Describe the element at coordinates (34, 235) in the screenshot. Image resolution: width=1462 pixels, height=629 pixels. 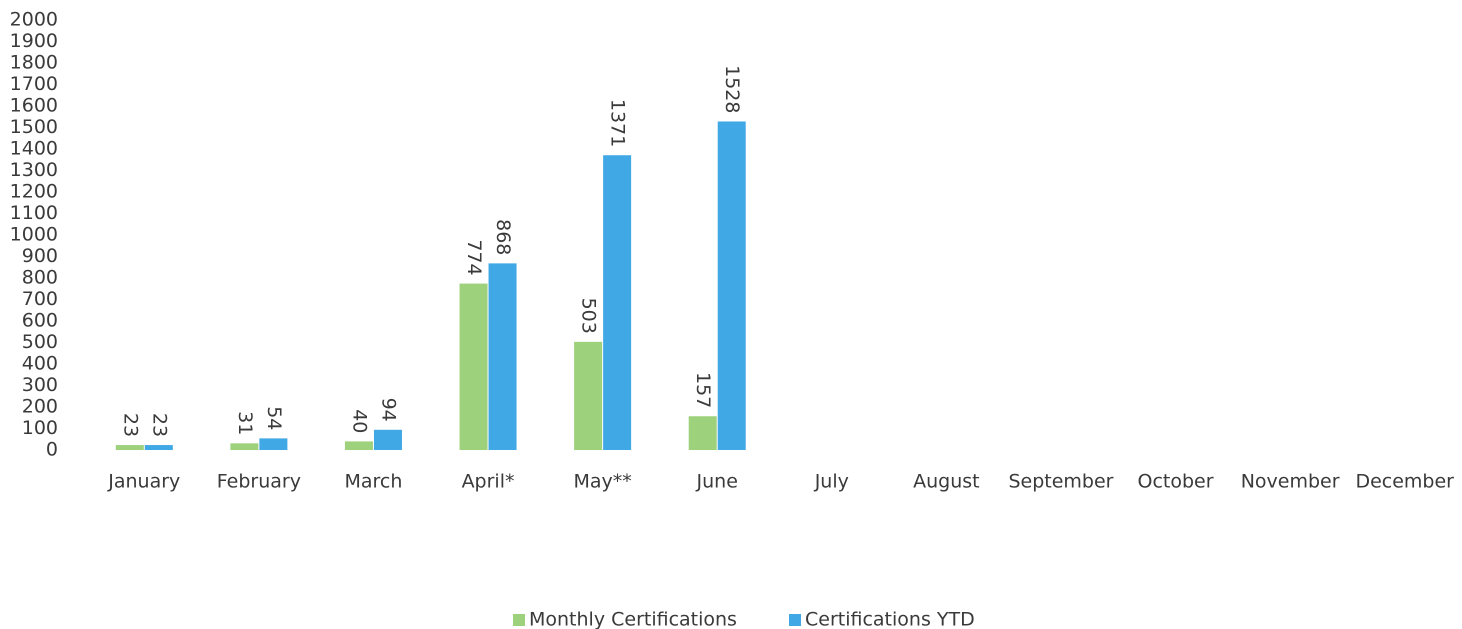
I see `y-tick-label: 1000` at that location.